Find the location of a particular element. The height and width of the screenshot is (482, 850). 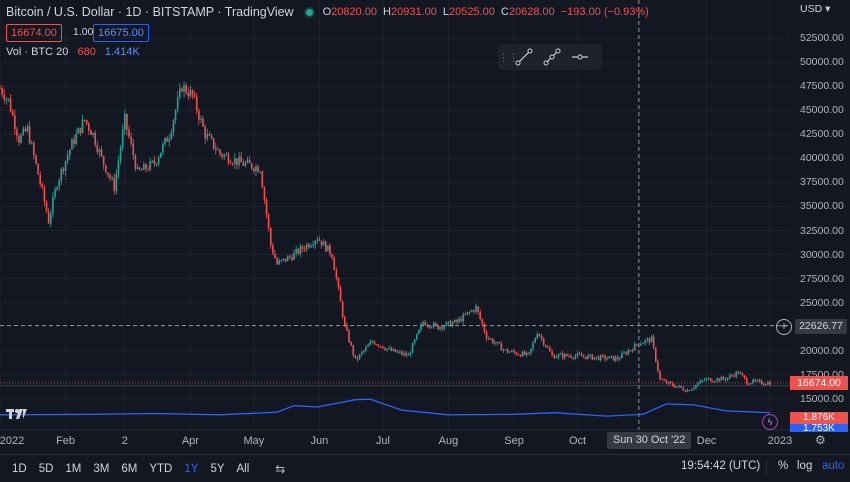

price-tick-label: 20000.00 is located at coordinates (822, 350).